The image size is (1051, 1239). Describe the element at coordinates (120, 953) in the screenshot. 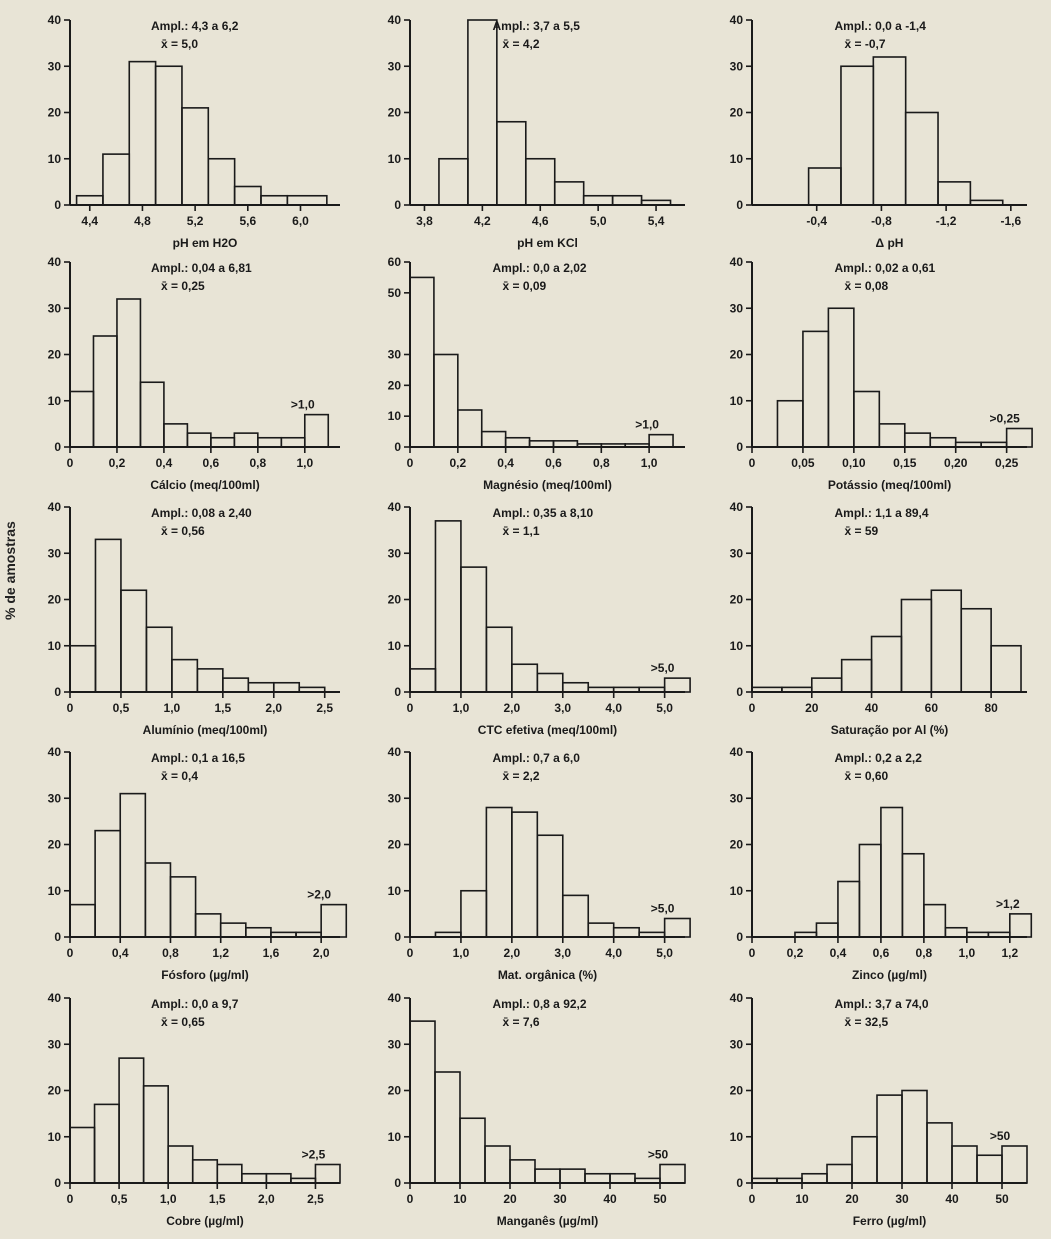

I see `chart-10-xtick-label: 0,4` at that location.